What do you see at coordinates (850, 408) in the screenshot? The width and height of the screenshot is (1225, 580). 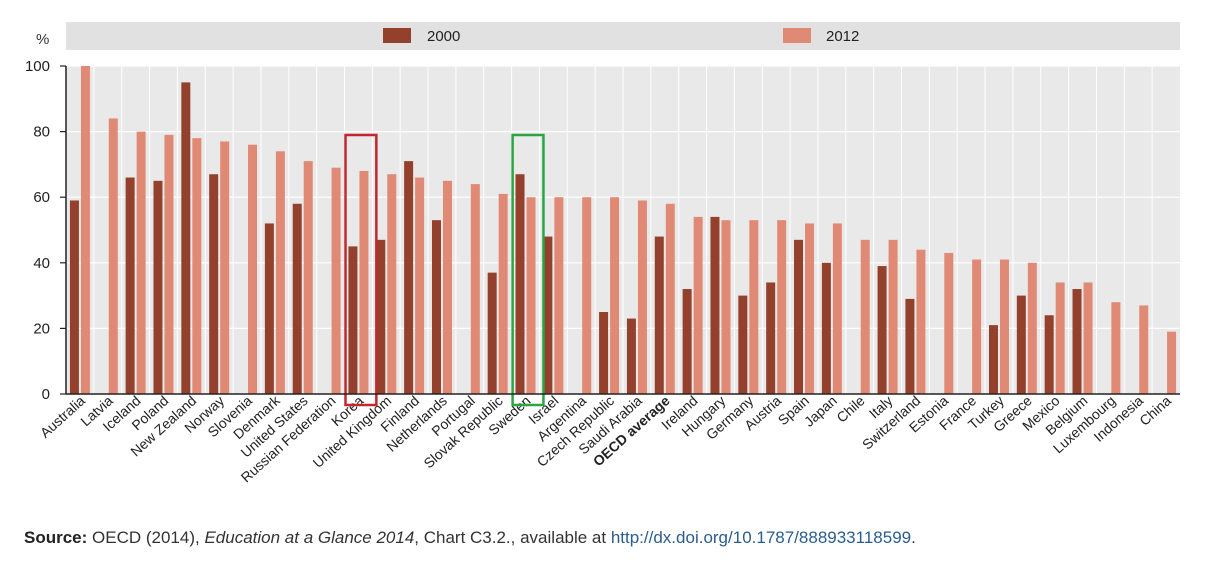 I see `x-tick-label-chile: Chile` at bounding box center [850, 408].